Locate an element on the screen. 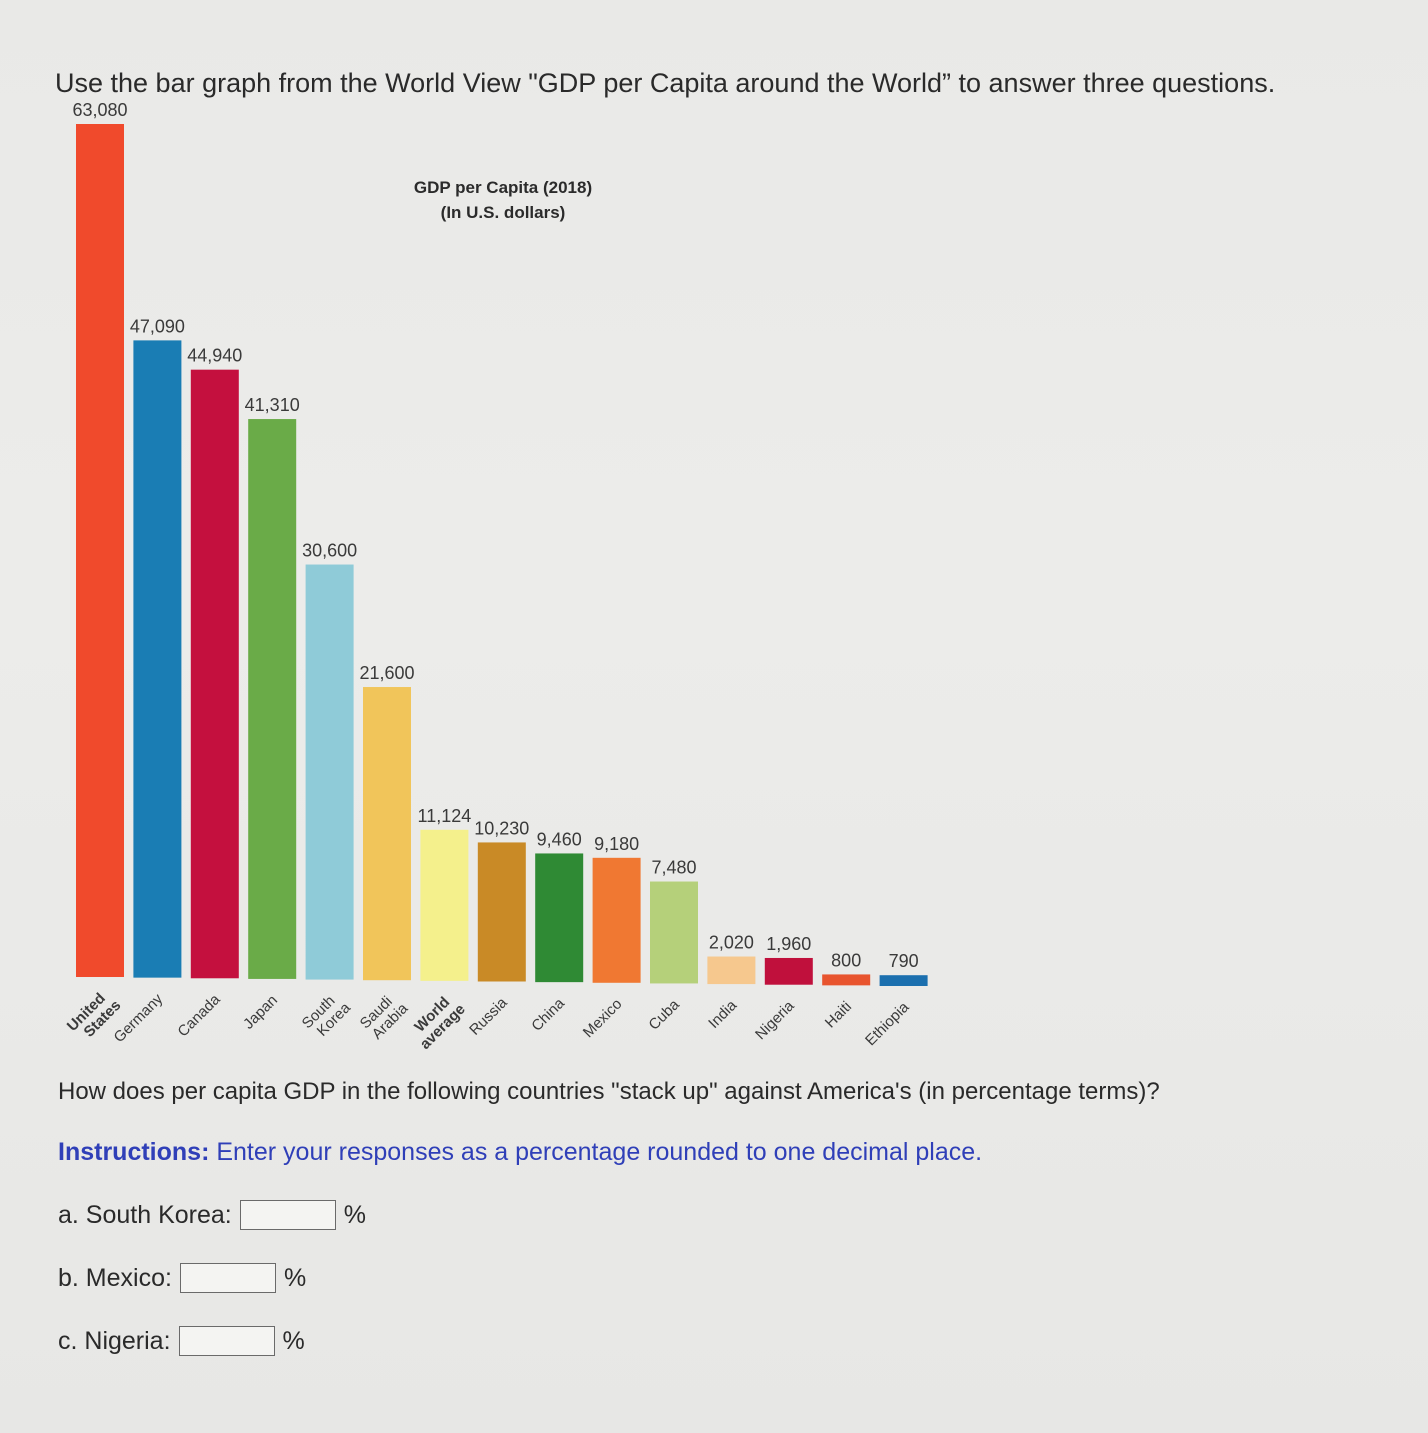 The height and width of the screenshot is (1433, 1428). nigeria-answer-input is located at coordinates (226, 1341).